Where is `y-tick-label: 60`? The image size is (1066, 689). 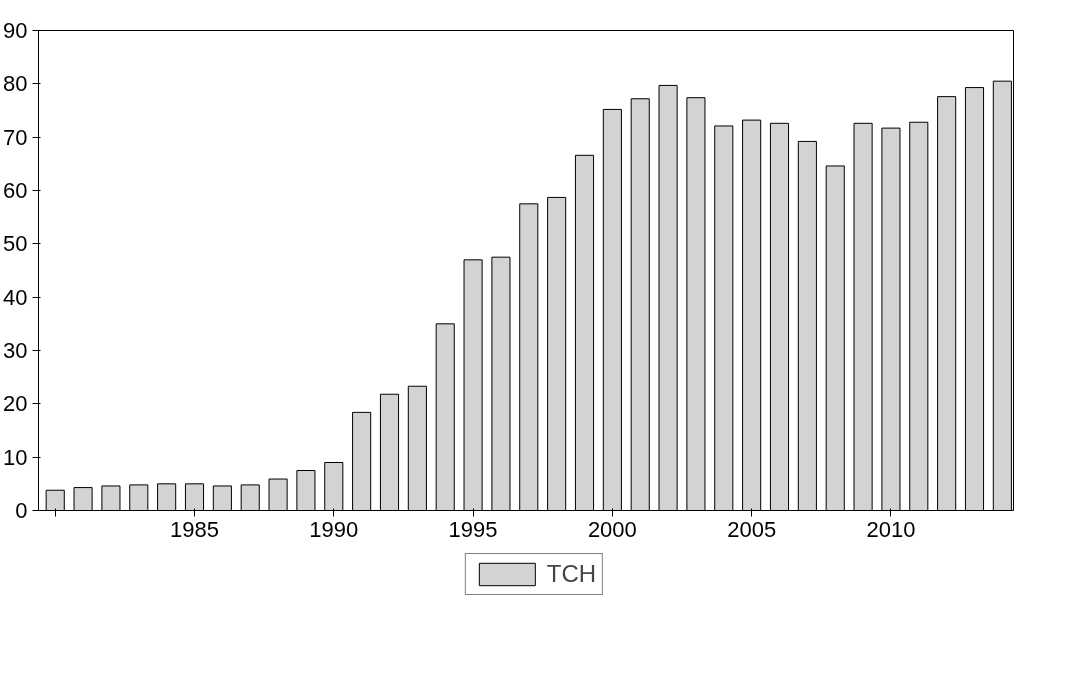 y-tick-label: 60 is located at coordinates (15, 190).